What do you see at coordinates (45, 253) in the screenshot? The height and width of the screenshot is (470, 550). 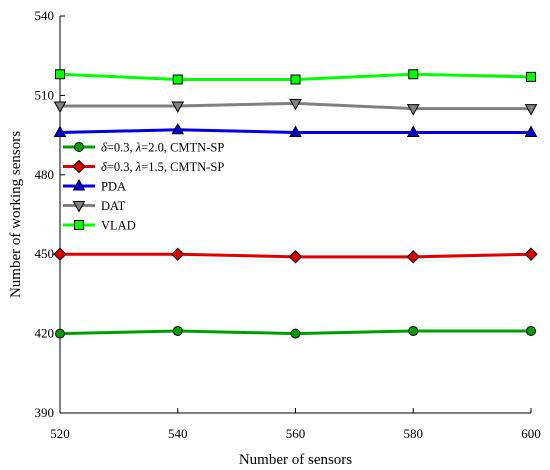 I see `y-tick-label: 450` at bounding box center [45, 253].